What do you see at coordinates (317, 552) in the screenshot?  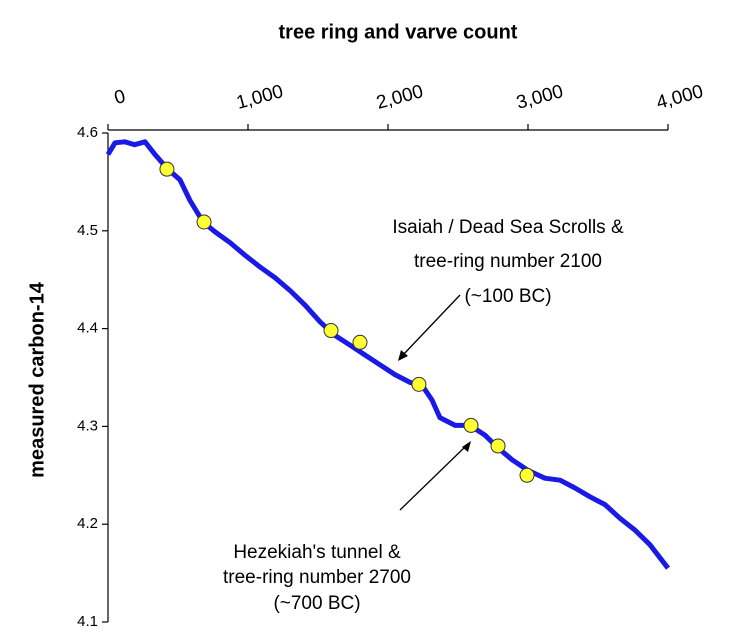 I see `annotation: Hezekiah's tunnel &` at bounding box center [317, 552].